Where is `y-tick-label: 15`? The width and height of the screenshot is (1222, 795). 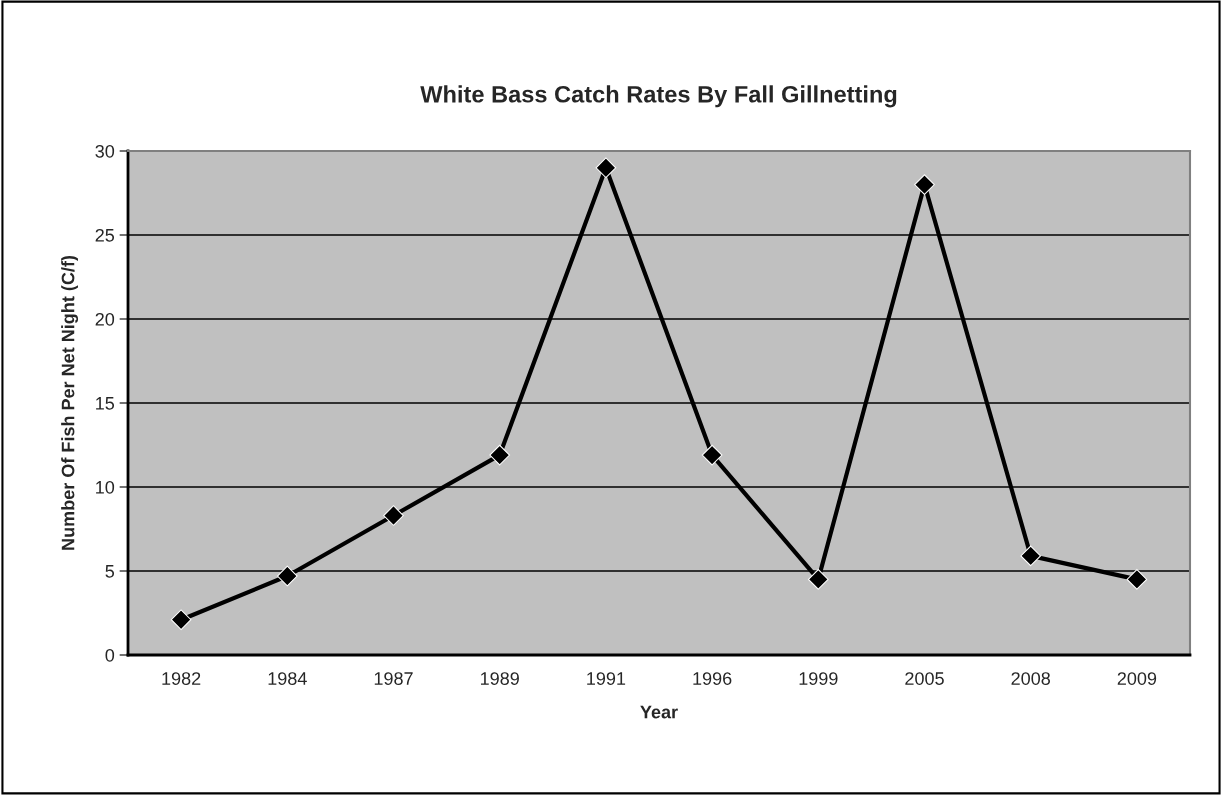
y-tick-label: 15 is located at coordinates (105, 403).